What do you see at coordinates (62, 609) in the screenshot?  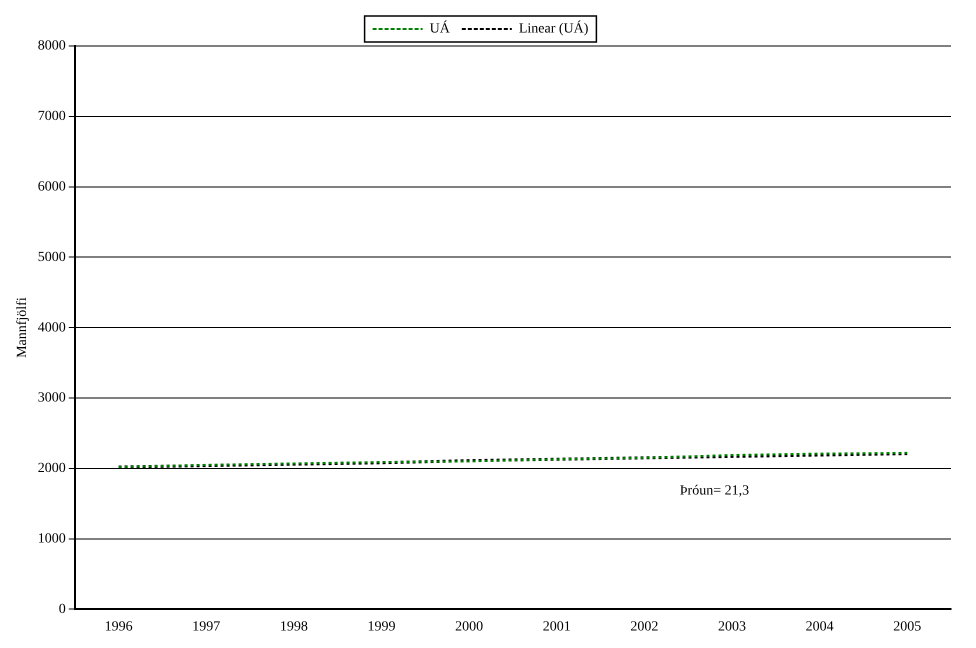 I see `y-tick-label: 0` at bounding box center [62, 609].